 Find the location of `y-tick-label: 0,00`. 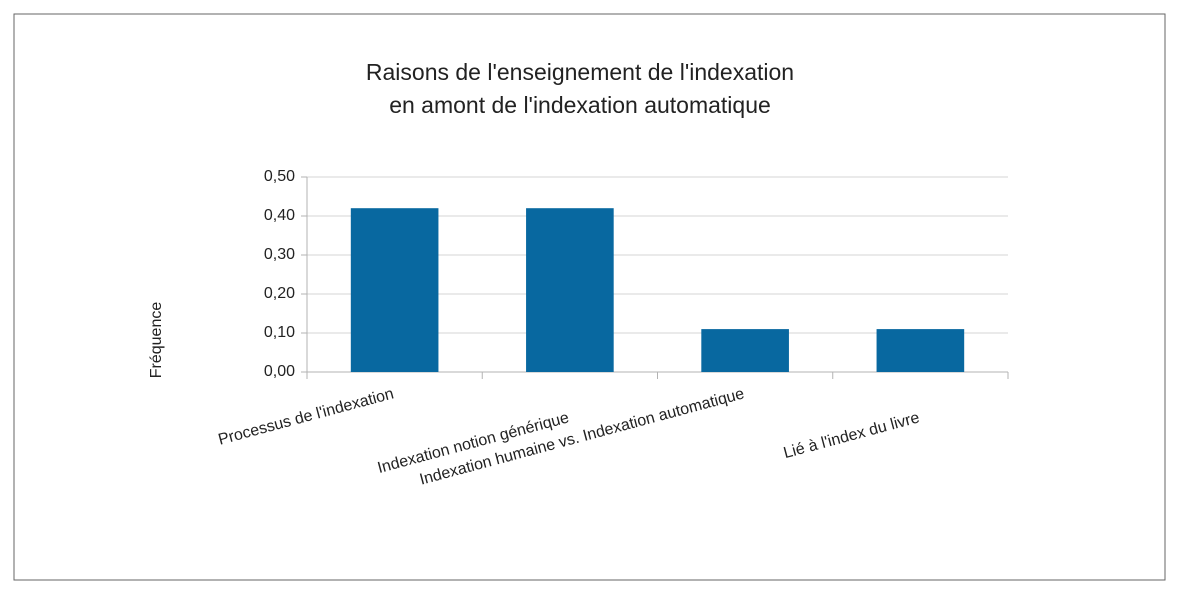

y-tick-label: 0,00 is located at coordinates (279, 371).